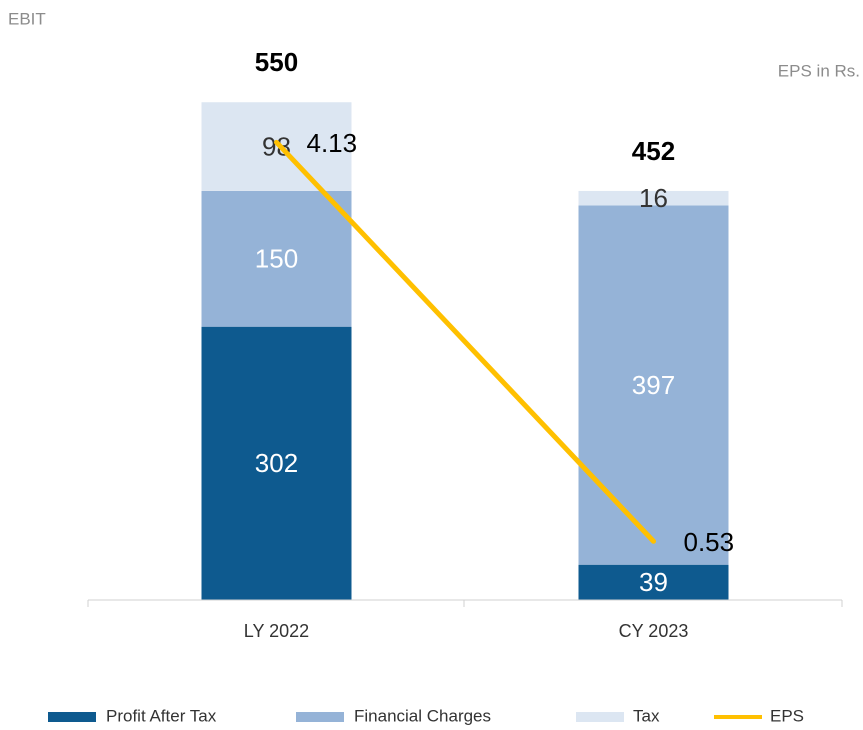 This screenshot has height=730, width=863. I want to click on data-label: 39, so click(653, 582).